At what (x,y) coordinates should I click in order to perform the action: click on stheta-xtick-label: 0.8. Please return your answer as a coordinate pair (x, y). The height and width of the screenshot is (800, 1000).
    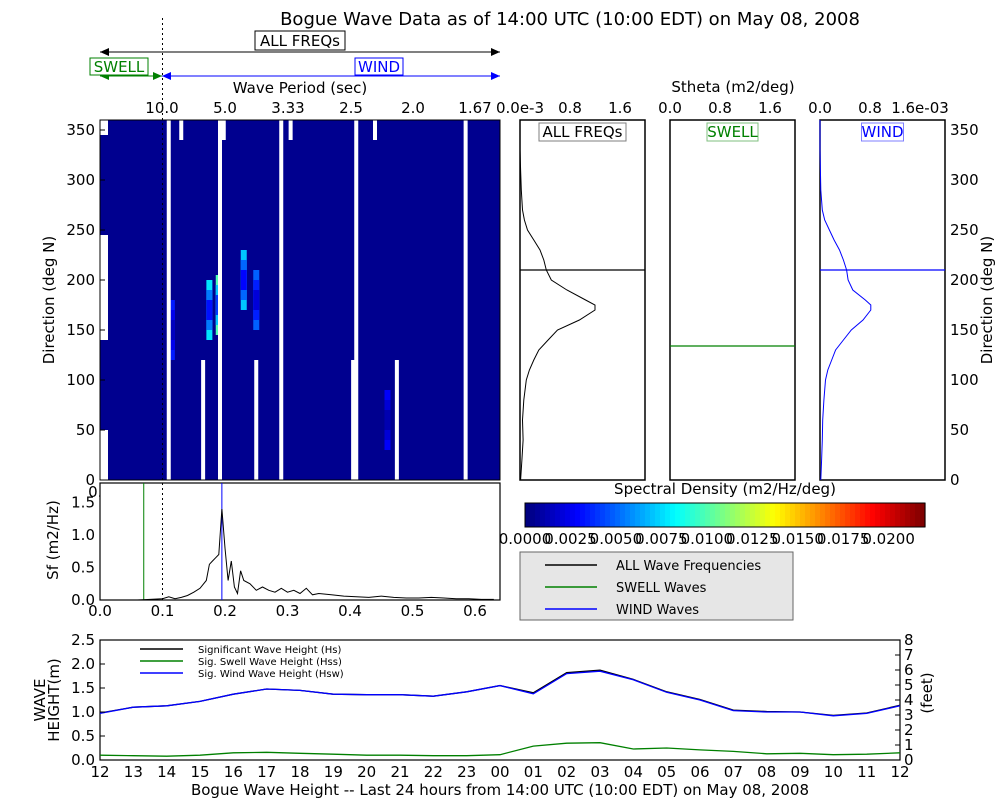
    Looking at the image, I should click on (720, 108).